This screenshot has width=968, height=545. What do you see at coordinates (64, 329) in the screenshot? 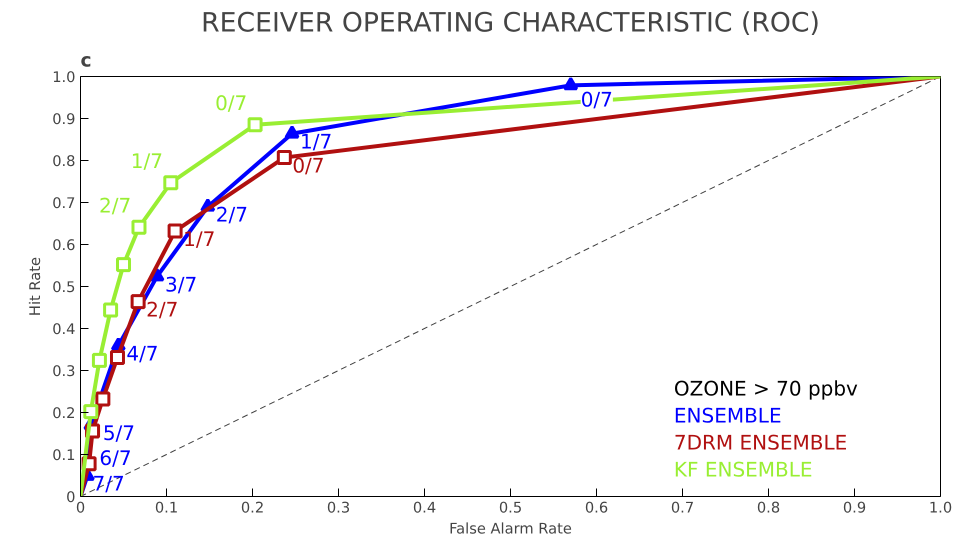
I see `y-tick-label: 0.4` at bounding box center [64, 329].